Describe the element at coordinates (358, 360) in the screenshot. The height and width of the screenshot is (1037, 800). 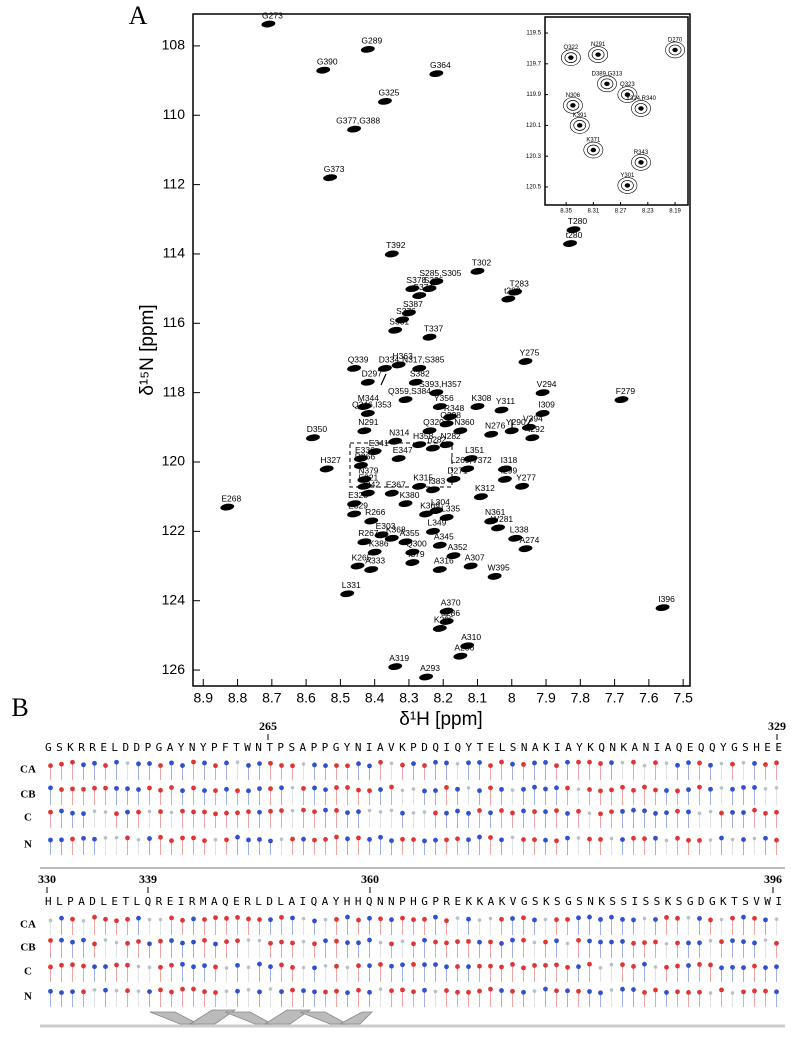
I see `peak-label: Q339` at that location.